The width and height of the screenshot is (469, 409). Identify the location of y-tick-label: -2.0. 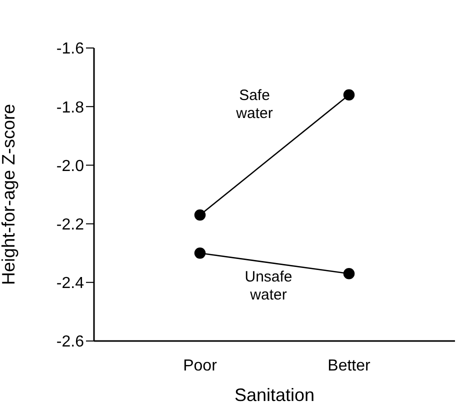
(70, 166).